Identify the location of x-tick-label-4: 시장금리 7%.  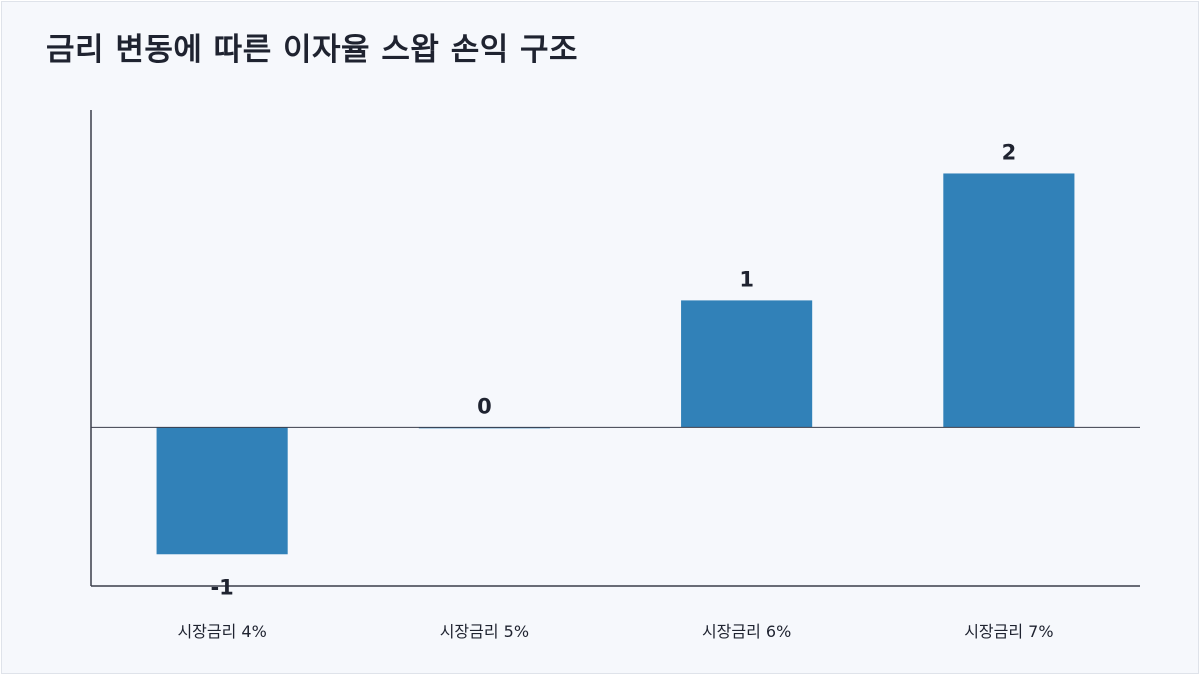
(1008, 631).